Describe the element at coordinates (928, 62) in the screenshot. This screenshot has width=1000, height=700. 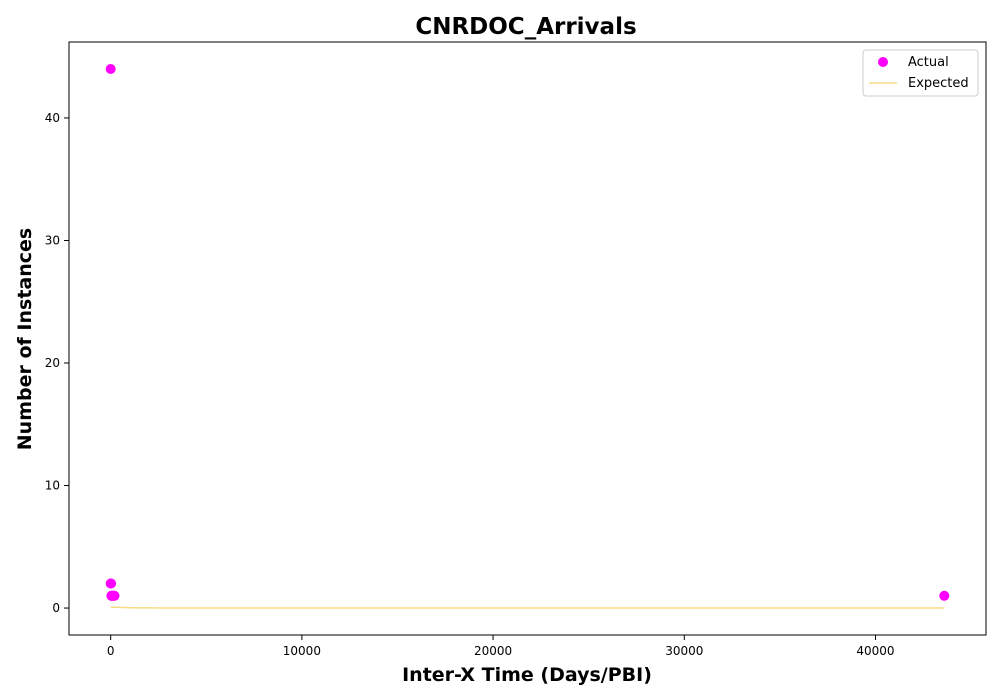
I see `legend-label: Actual` at that location.